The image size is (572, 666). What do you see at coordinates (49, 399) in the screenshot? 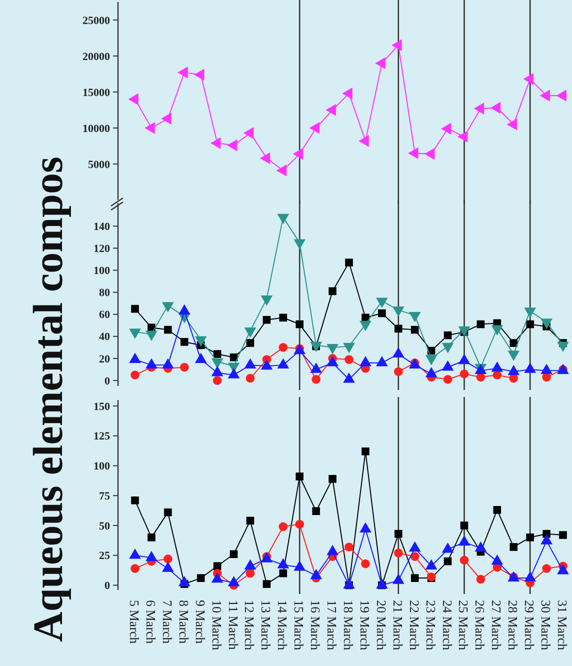
I see `y-axis-title: Aqueous elemental compos` at bounding box center [49, 399].